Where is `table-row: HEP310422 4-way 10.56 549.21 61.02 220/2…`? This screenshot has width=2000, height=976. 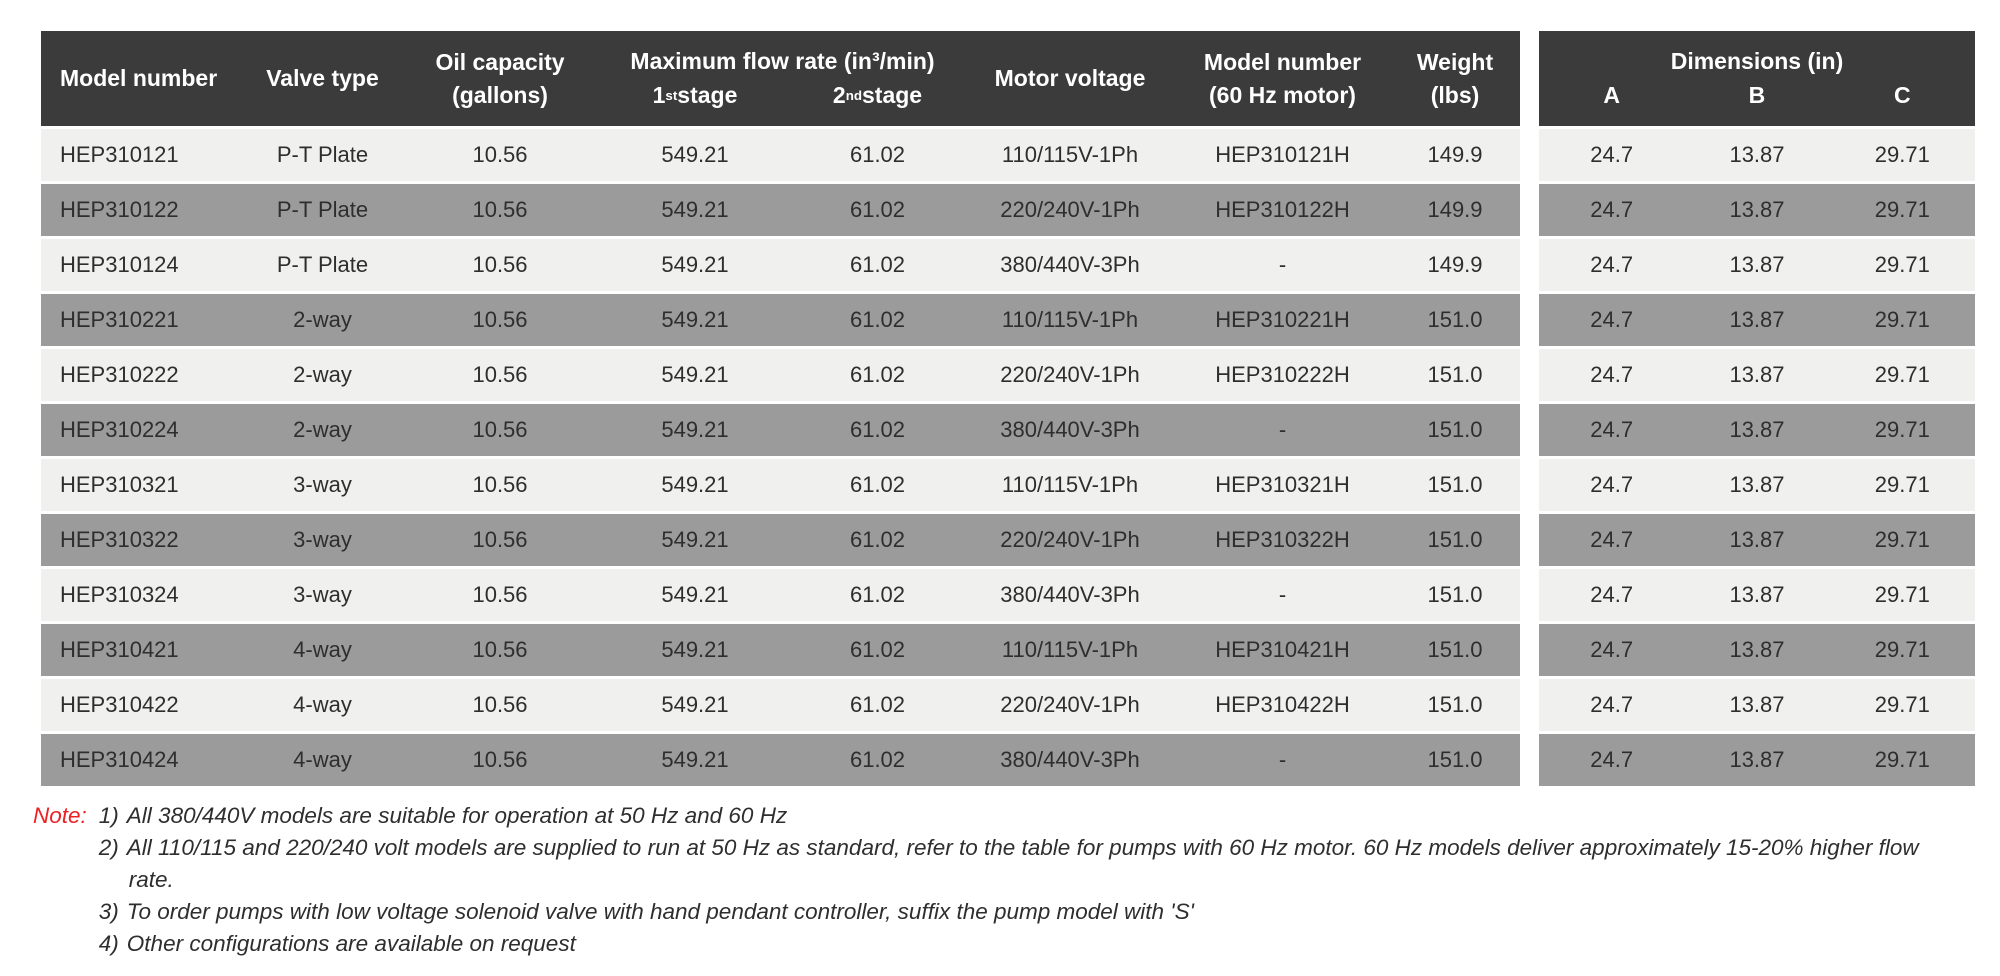
table-row: HEP310422 4-way 10.56 549.21 61.02 220/2… is located at coordinates (1008, 705).